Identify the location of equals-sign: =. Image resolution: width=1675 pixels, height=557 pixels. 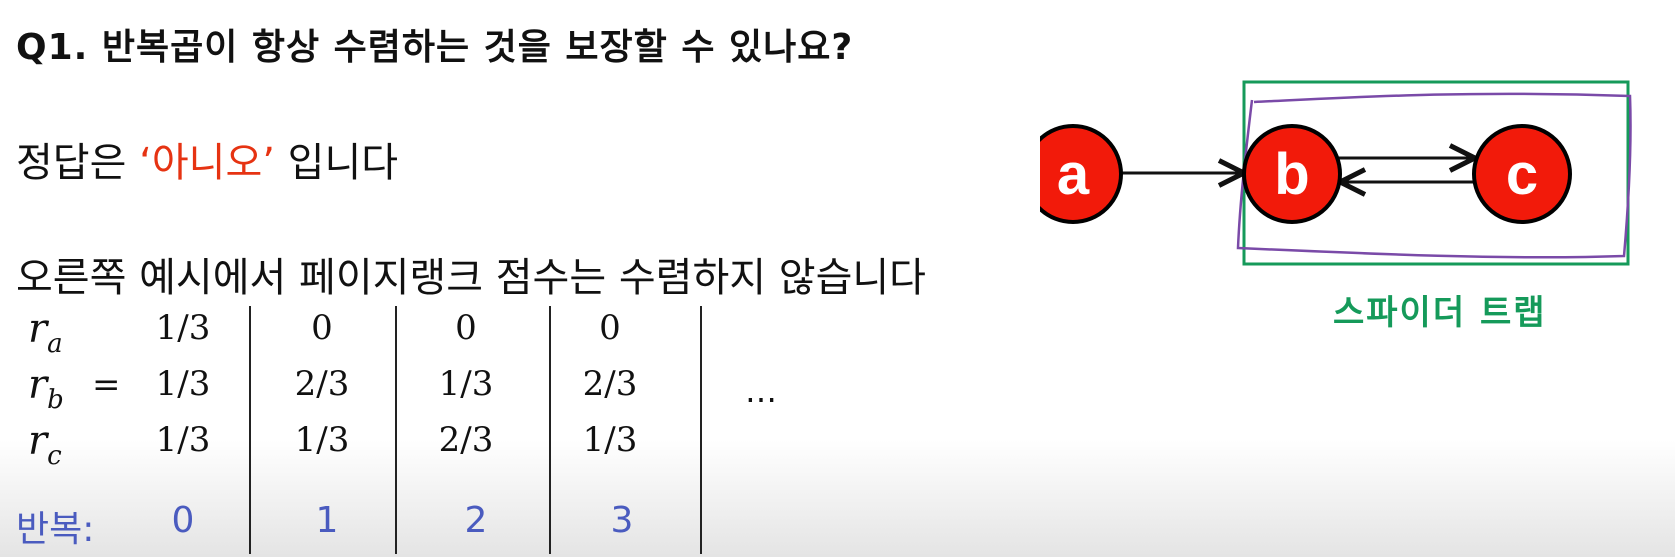
(106, 385).